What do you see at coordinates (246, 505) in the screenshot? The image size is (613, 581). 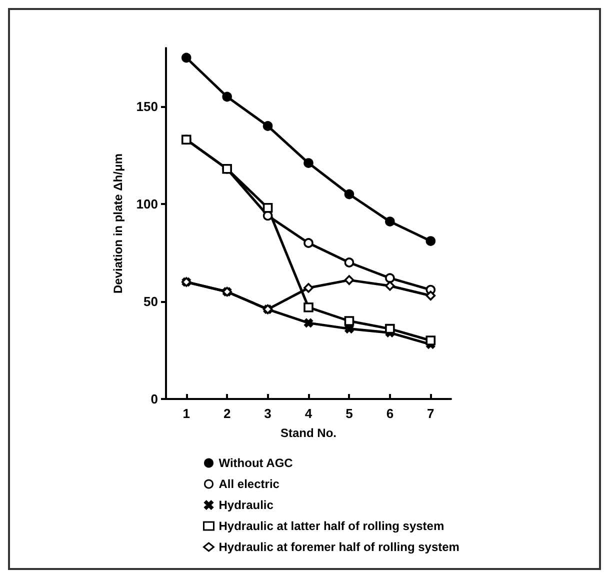 I see `legend-label: Hydraulic` at bounding box center [246, 505].